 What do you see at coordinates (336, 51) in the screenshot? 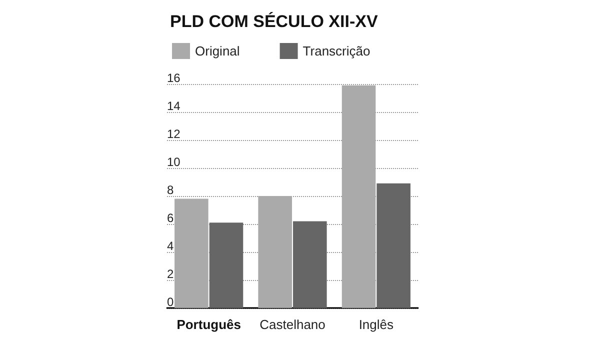
I see `legend-label: Transcrição` at bounding box center [336, 51].